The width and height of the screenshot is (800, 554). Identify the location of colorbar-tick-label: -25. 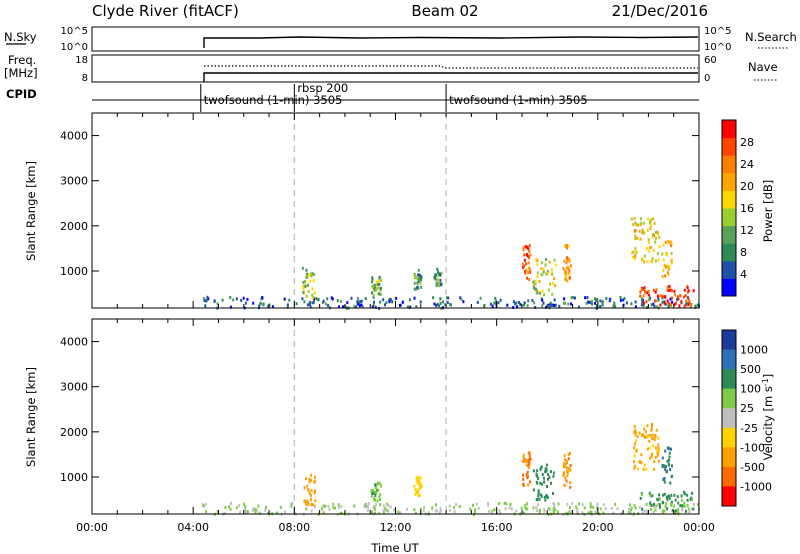
(749, 428).